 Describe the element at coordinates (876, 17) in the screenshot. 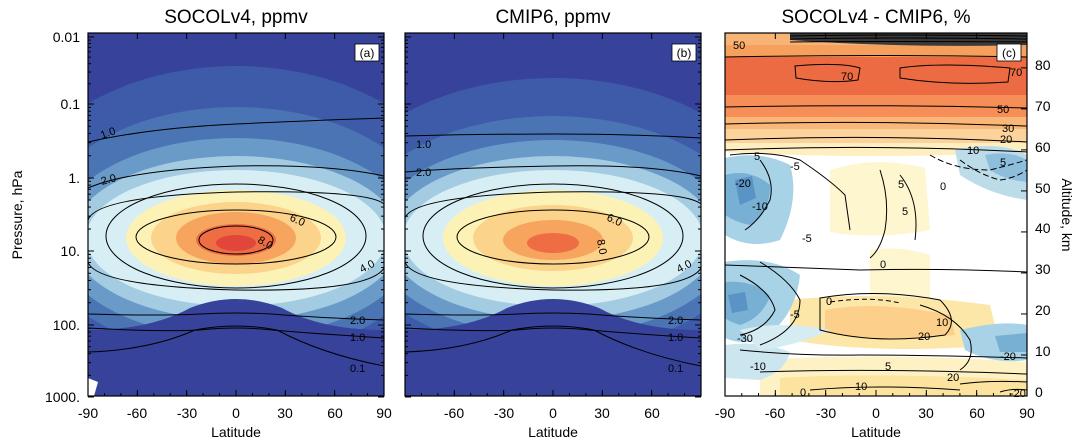

I see `chart-title-c: SOCOLv4 - CMIP6, %` at that location.